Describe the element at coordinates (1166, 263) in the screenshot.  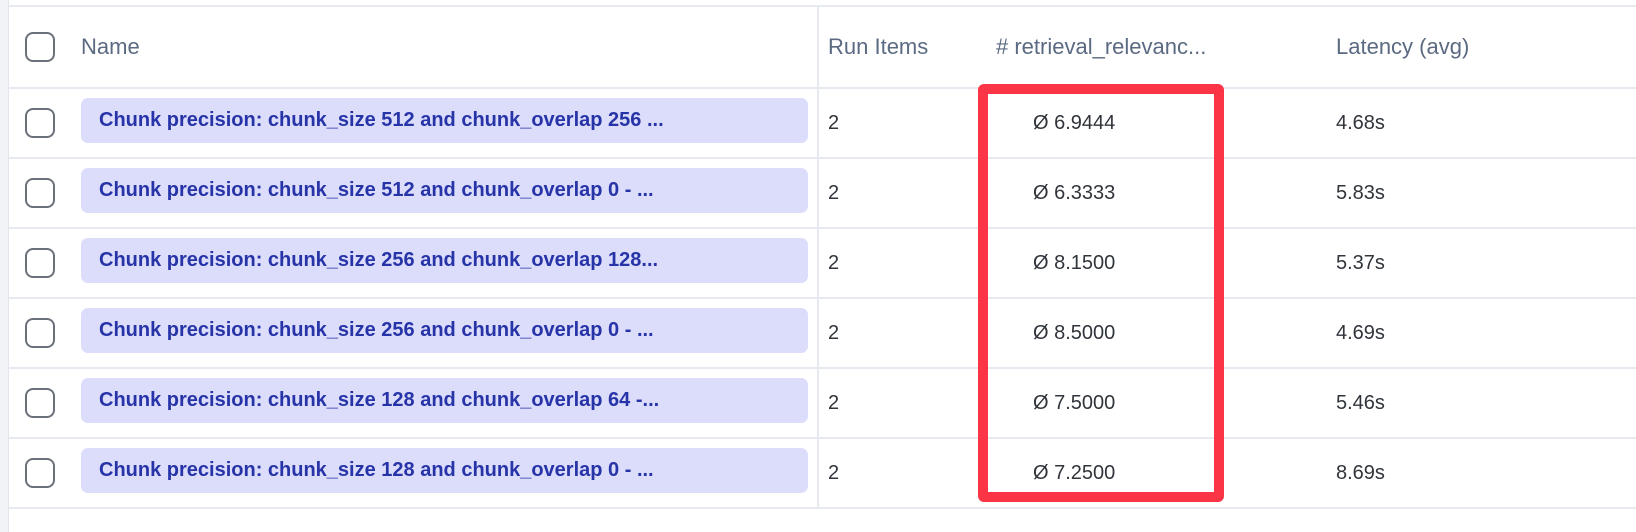
I see `retrieval-relevance-cell: Ø 8.1500` at that location.